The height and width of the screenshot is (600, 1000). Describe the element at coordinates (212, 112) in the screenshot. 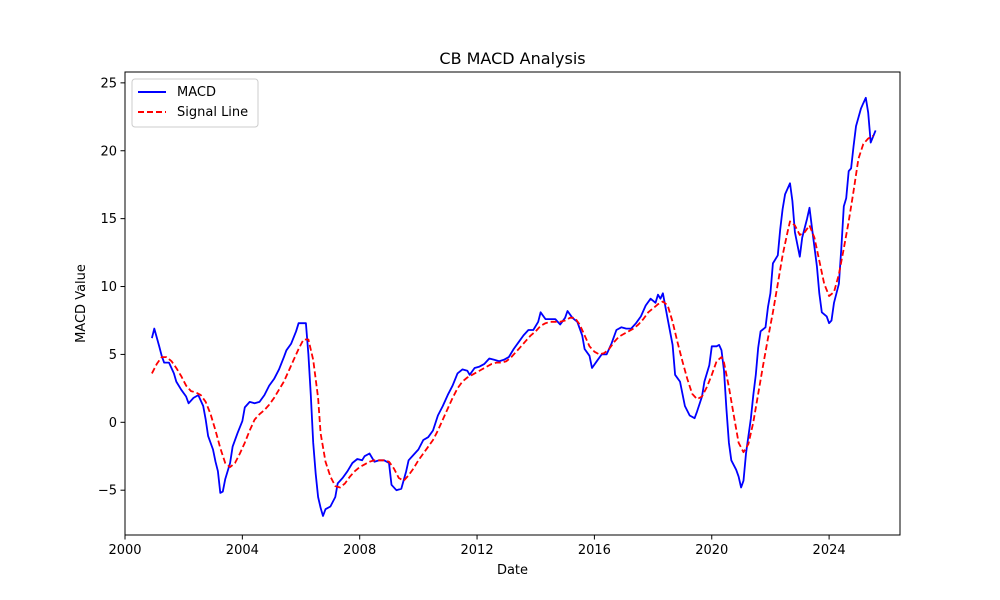

I see `legend-label-signal-line: Signal Line` at that location.